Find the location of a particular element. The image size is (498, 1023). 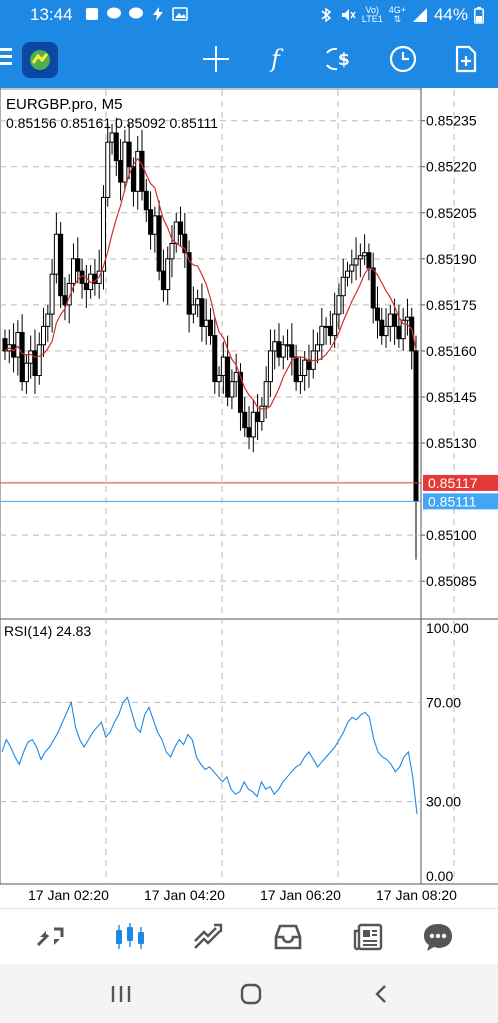

back-icon is located at coordinates (381, 994).